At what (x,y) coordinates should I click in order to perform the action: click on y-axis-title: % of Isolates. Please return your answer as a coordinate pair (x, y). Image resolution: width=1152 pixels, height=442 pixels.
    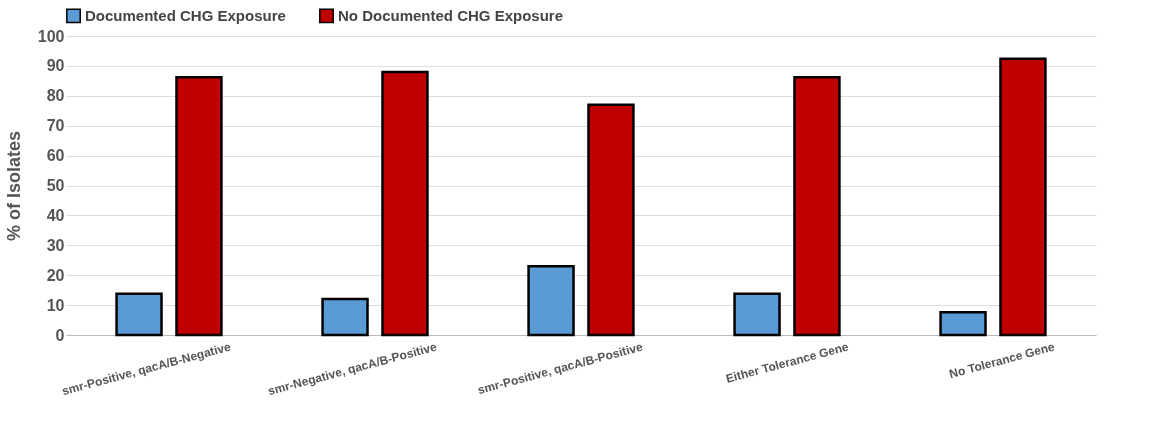
    Looking at the image, I should click on (13, 186).